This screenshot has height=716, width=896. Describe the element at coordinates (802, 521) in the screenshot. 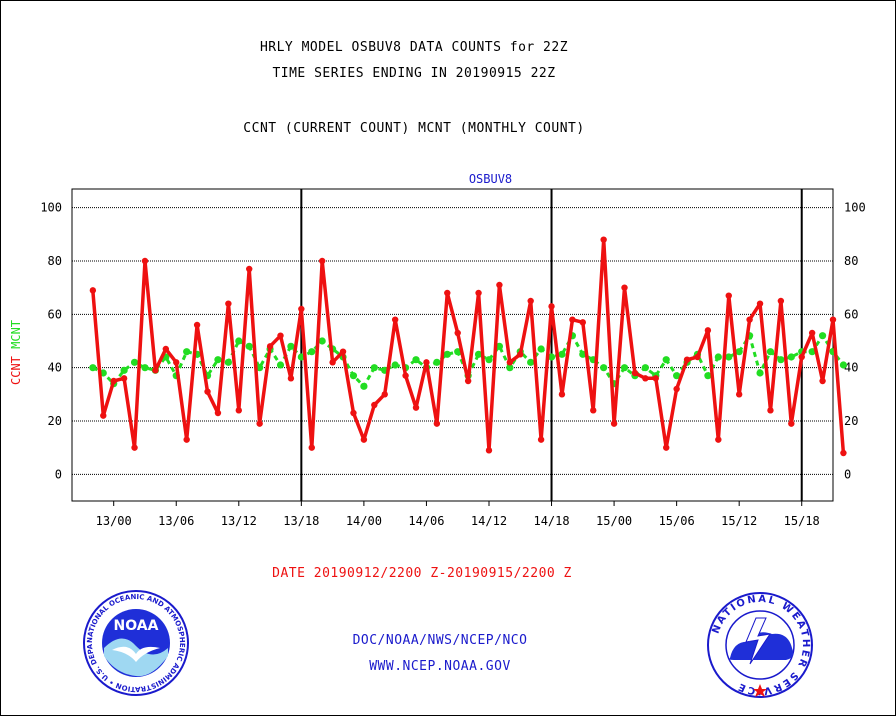

I see `x-tick-label: 15/18` at that location.